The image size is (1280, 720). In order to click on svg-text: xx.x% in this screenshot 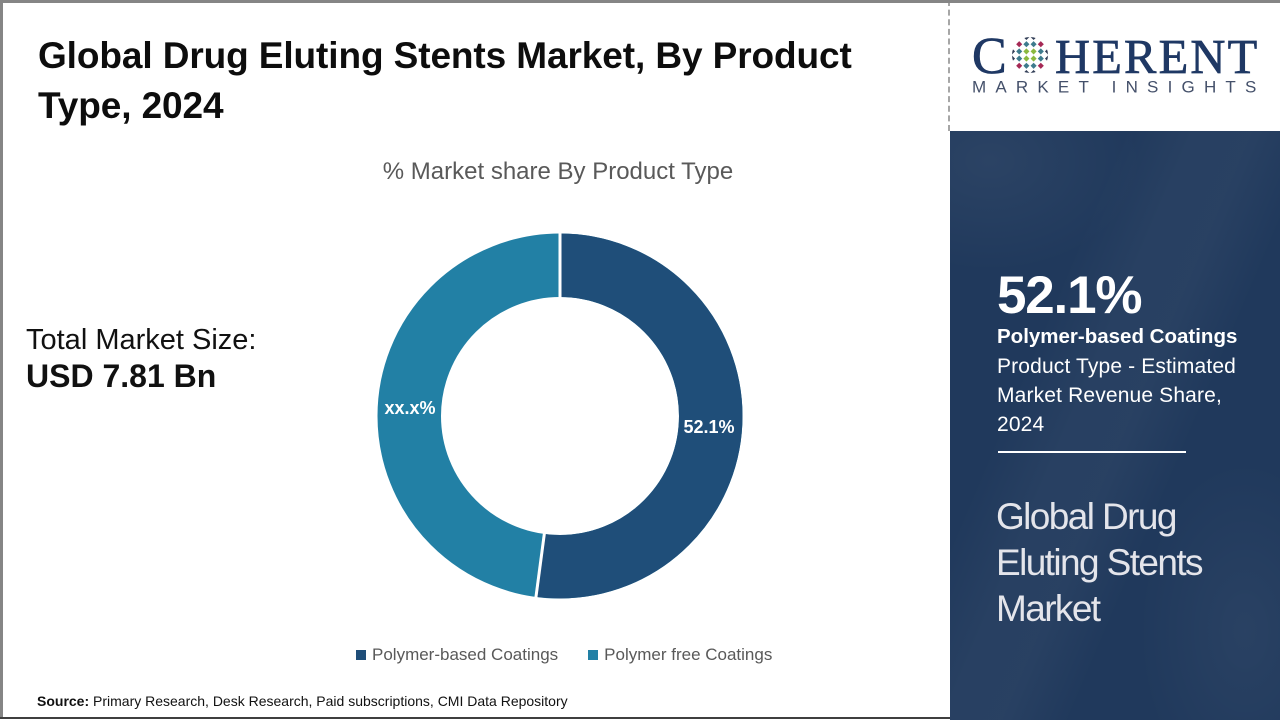, I will do `click(409, 408)`.